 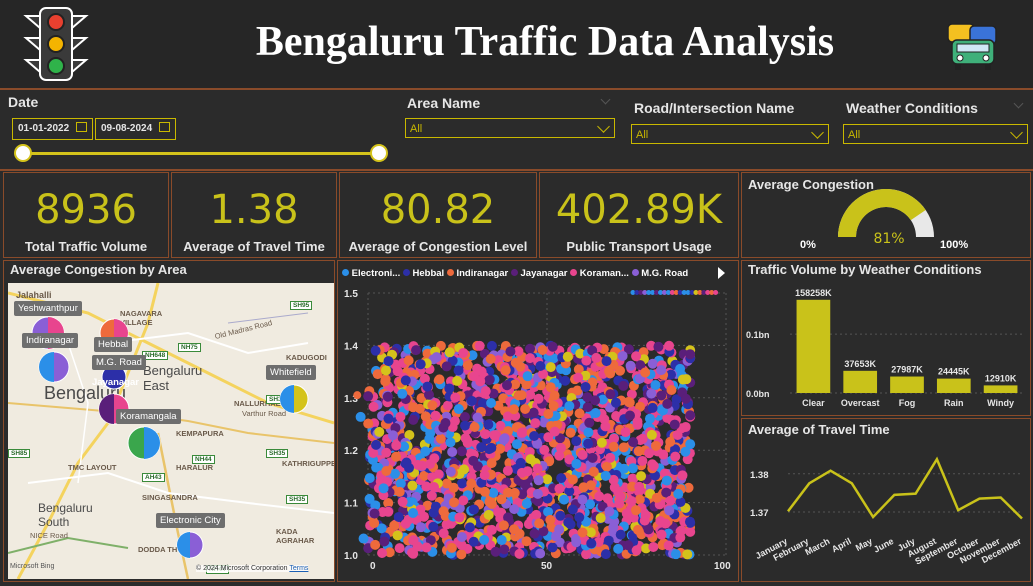 I want to click on x-tick-label: Clear, so click(x=813, y=403).